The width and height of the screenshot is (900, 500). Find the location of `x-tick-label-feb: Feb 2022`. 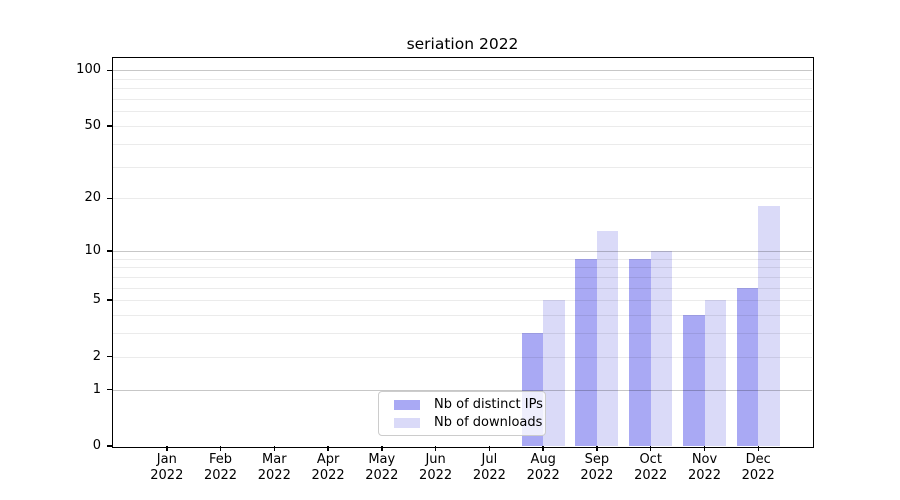

x-tick-label-feb: Feb 2022 is located at coordinates (220, 467).